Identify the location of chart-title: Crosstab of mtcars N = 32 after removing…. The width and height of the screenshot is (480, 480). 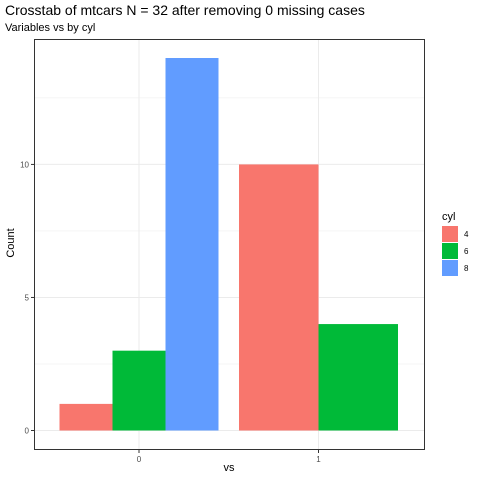
(185, 10).